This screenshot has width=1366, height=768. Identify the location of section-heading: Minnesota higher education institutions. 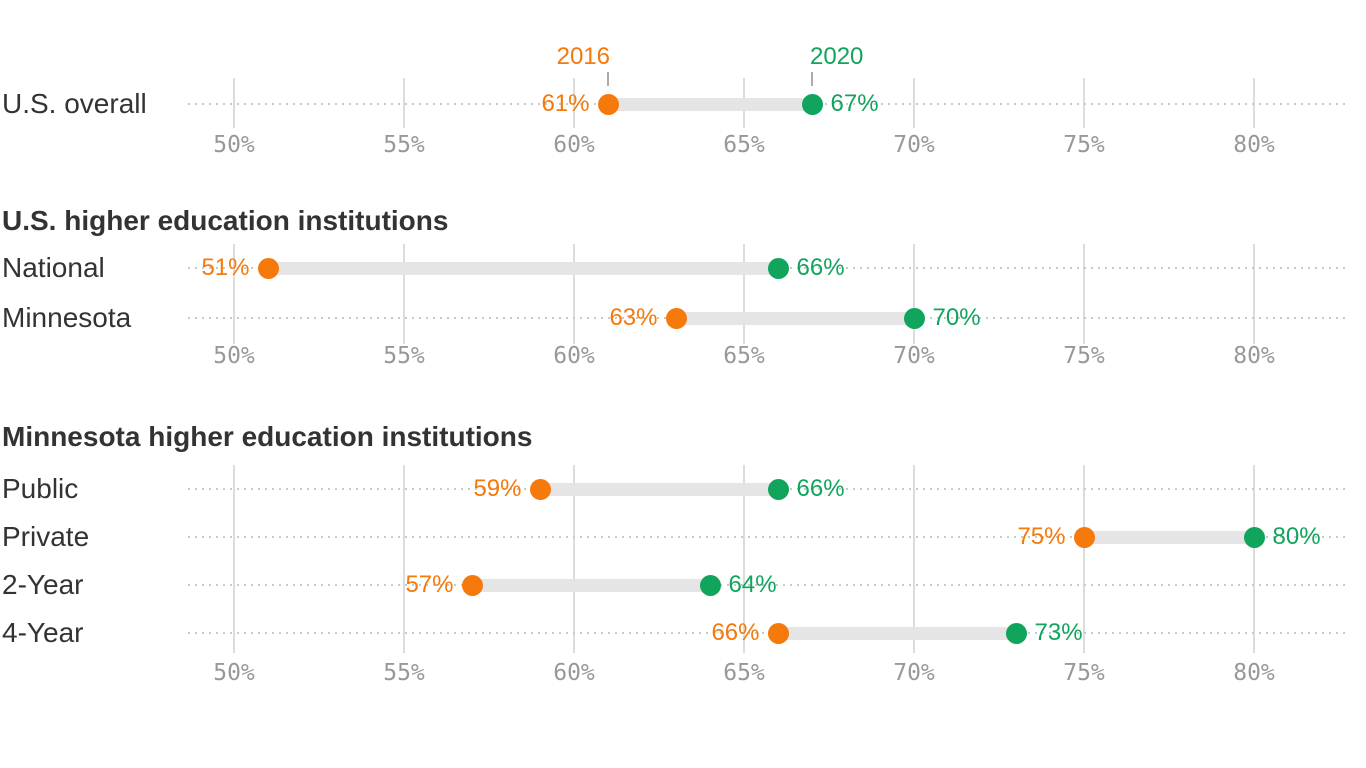
(267, 436).